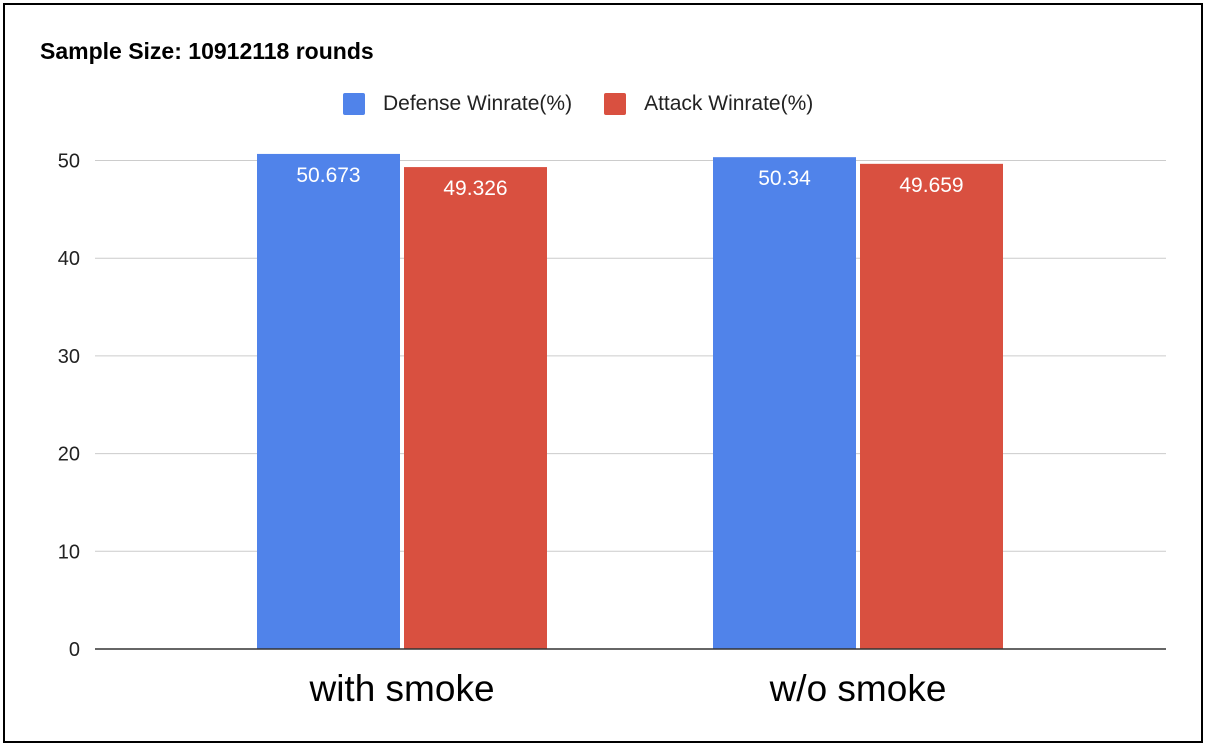 The image size is (1208, 750). What do you see at coordinates (594, 104) in the screenshot?
I see `chart-legend: Defense Winrate(%) Attack Winrate(%)` at bounding box center [594, 104].